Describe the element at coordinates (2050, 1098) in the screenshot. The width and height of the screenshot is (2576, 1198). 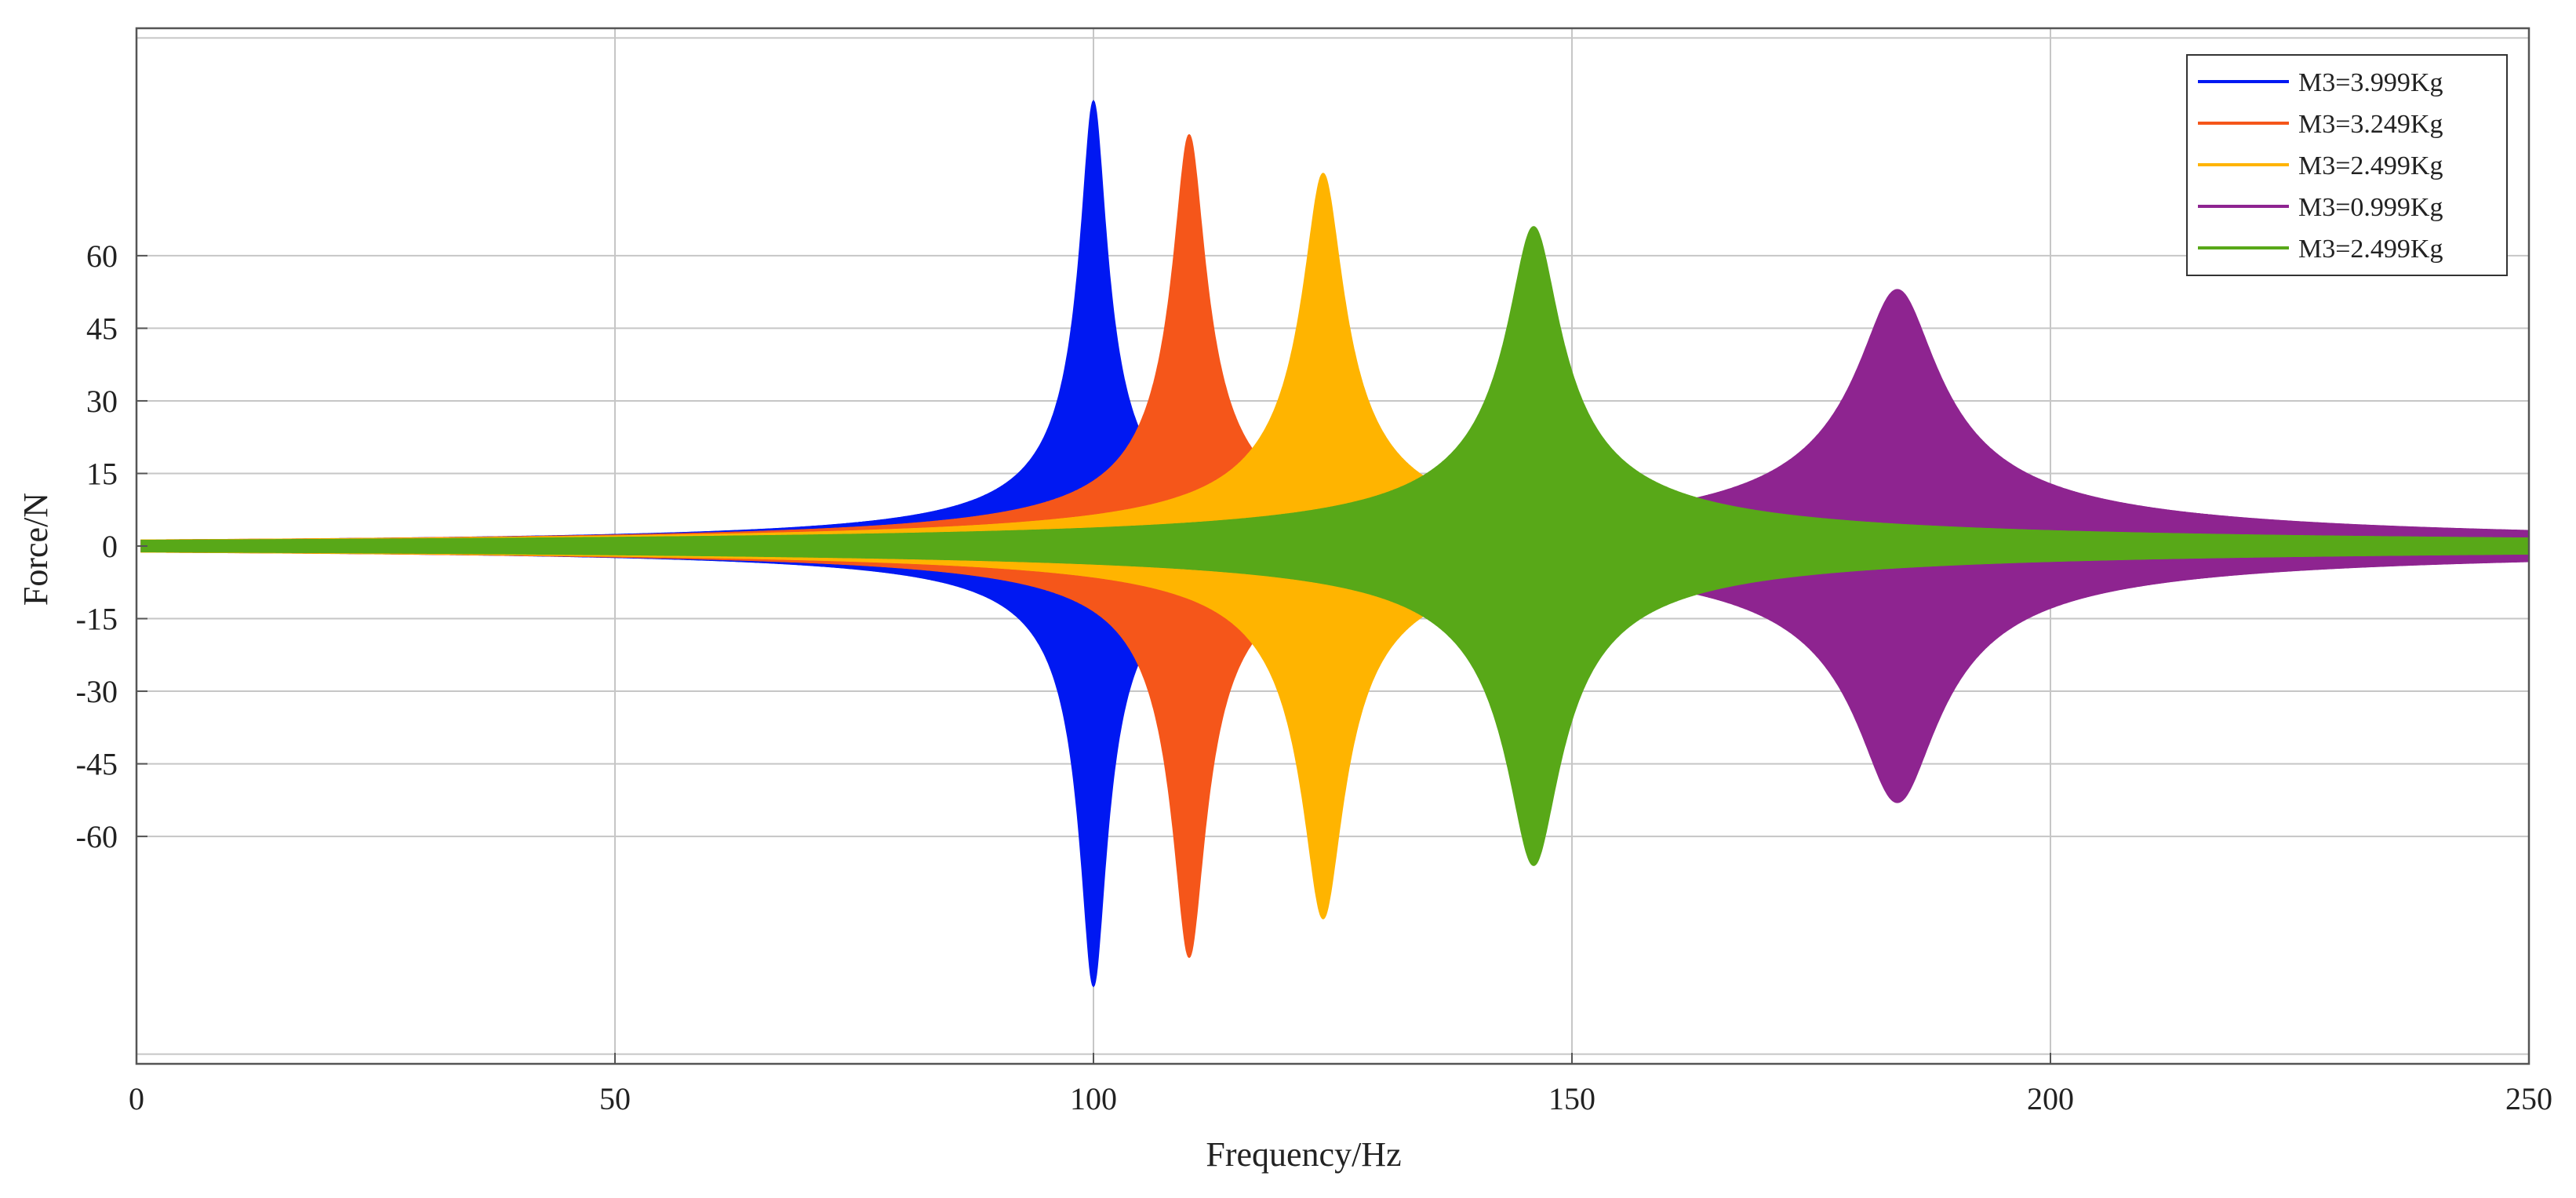
I see `x-tick-label: 200` at that location.